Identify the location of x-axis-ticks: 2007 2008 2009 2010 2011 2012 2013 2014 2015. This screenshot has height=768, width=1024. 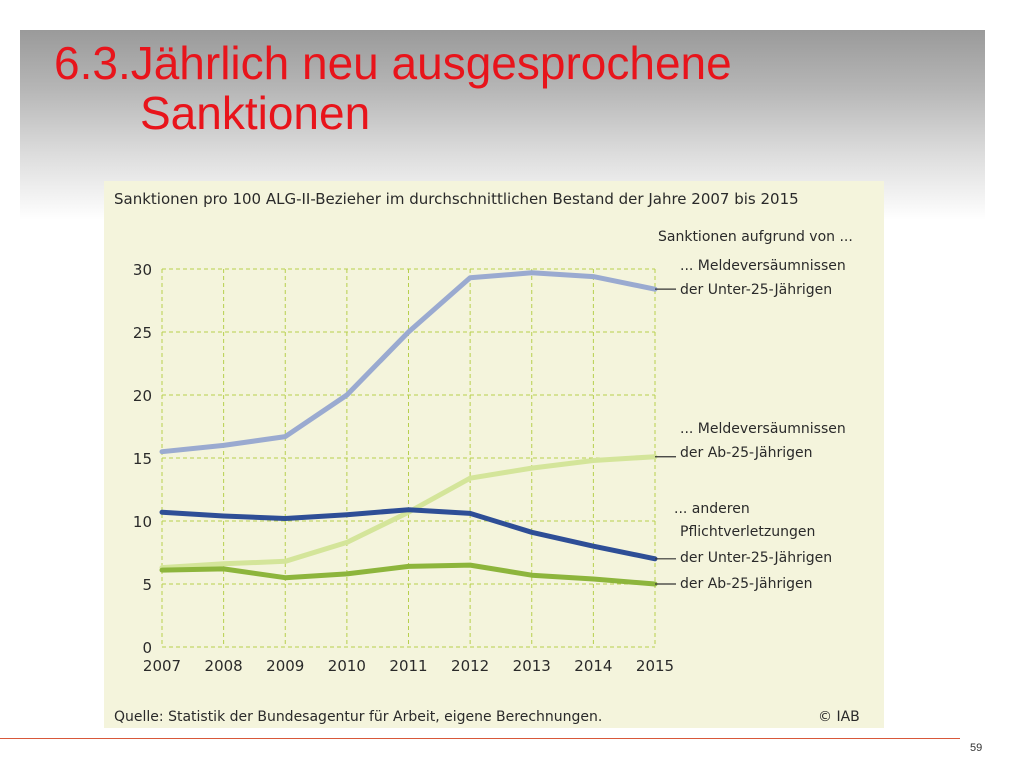
(408, 666).